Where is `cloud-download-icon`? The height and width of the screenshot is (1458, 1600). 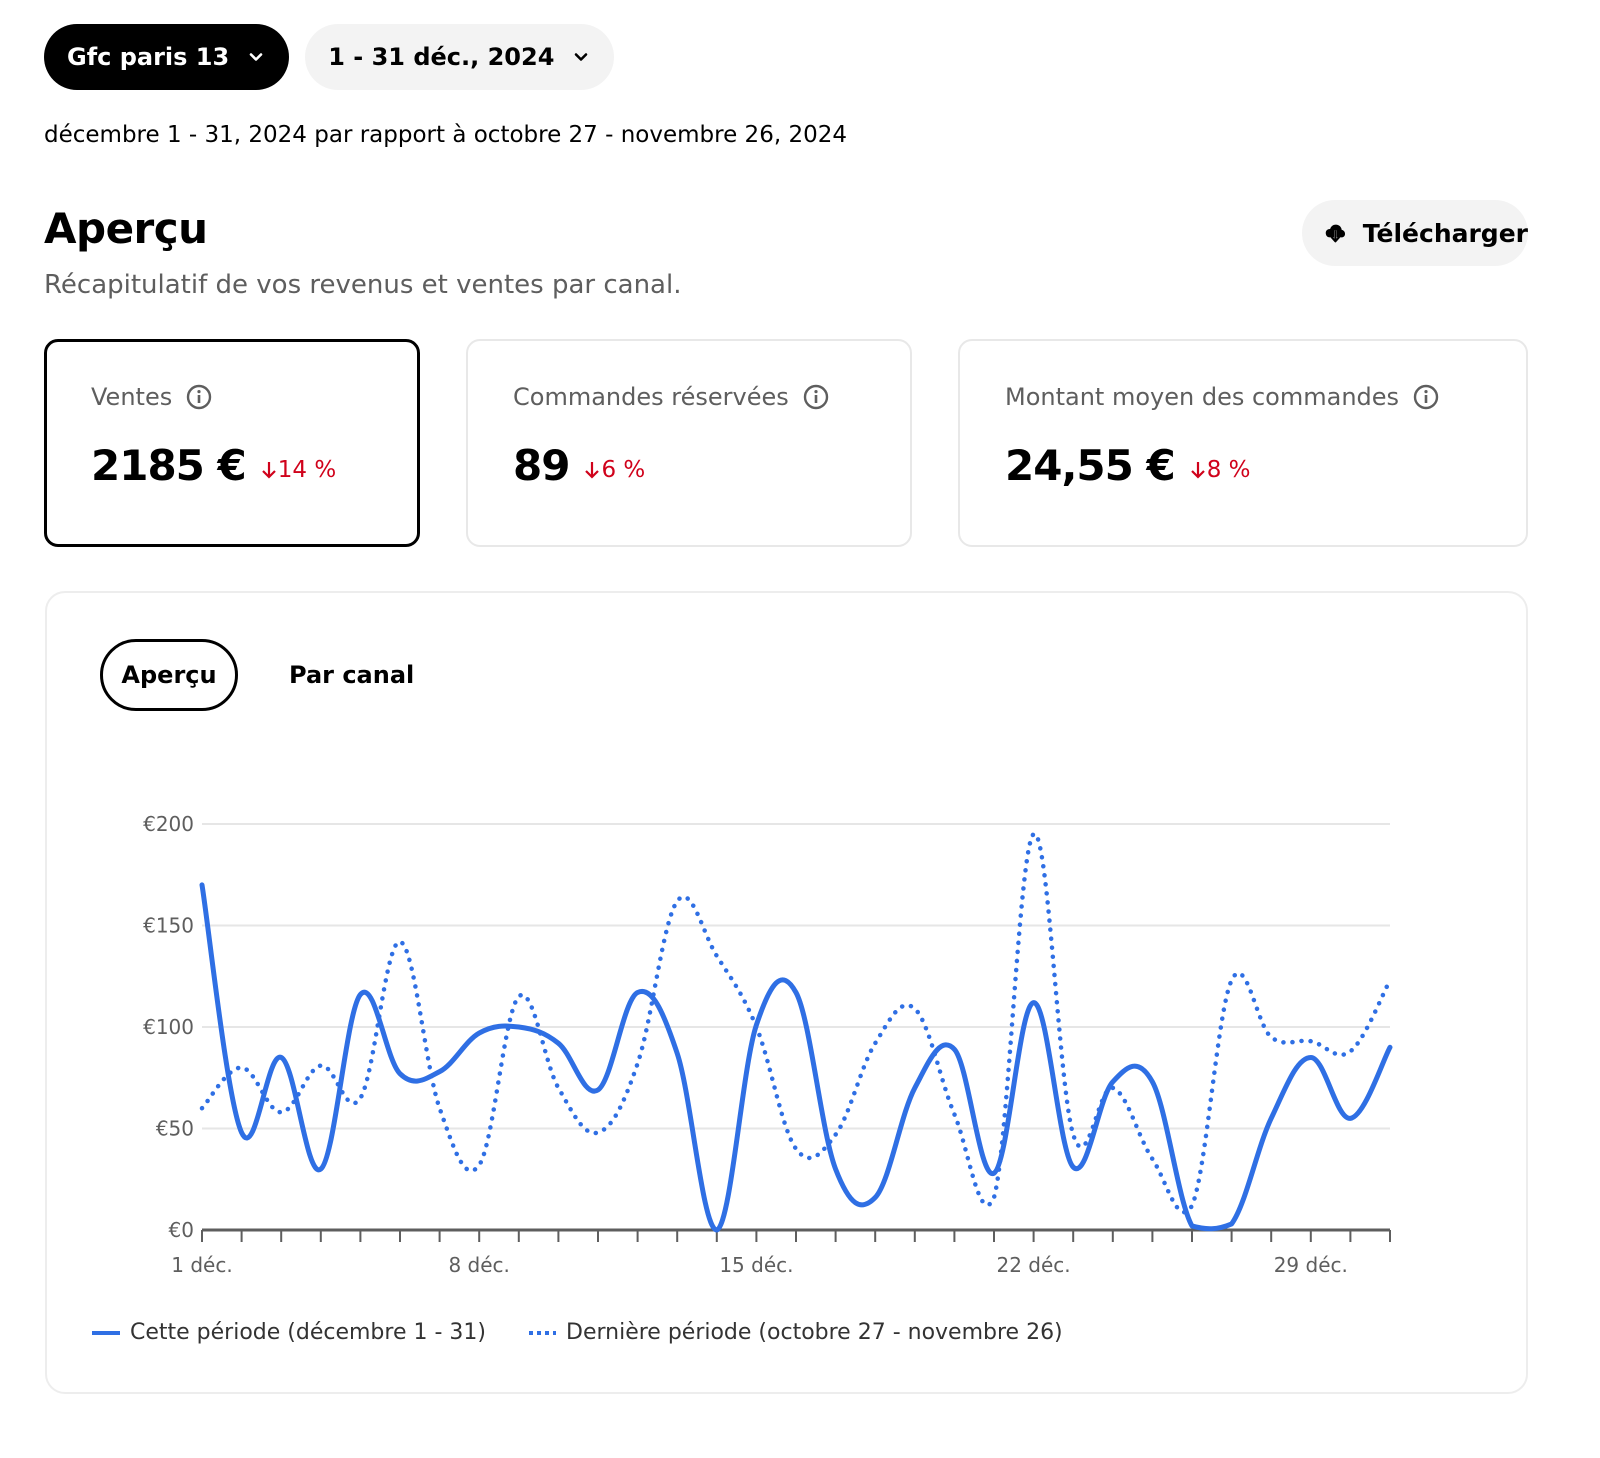 cloud-download-icon is located at coordinates (1335, 233).